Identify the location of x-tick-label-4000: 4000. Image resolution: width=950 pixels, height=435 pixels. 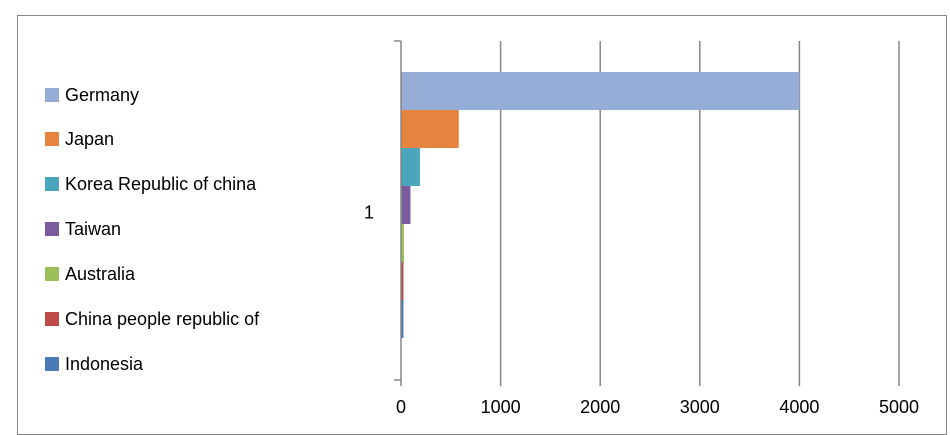
(799, 407).